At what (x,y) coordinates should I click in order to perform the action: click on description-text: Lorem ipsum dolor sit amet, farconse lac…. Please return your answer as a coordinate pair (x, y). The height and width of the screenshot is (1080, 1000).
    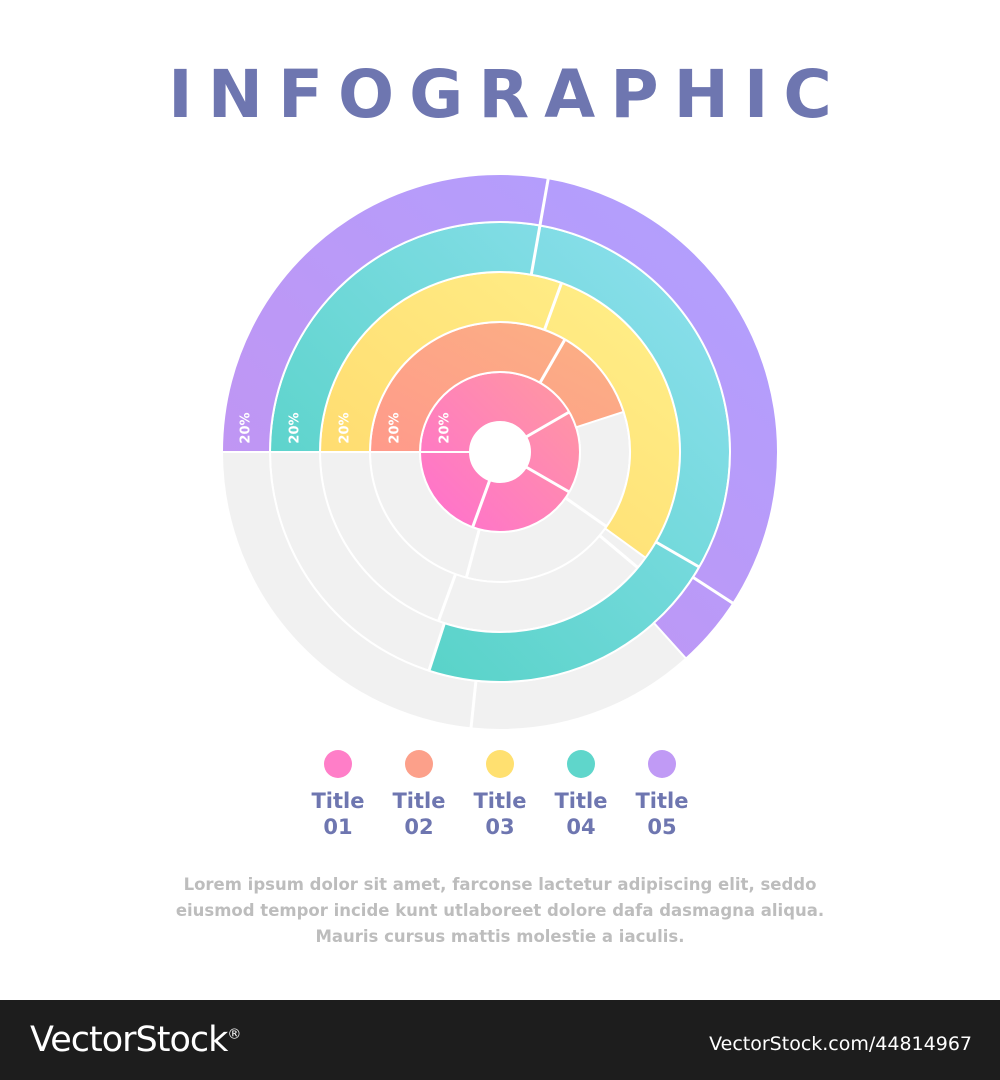
    Looking at the image, I should click on (500, 910).